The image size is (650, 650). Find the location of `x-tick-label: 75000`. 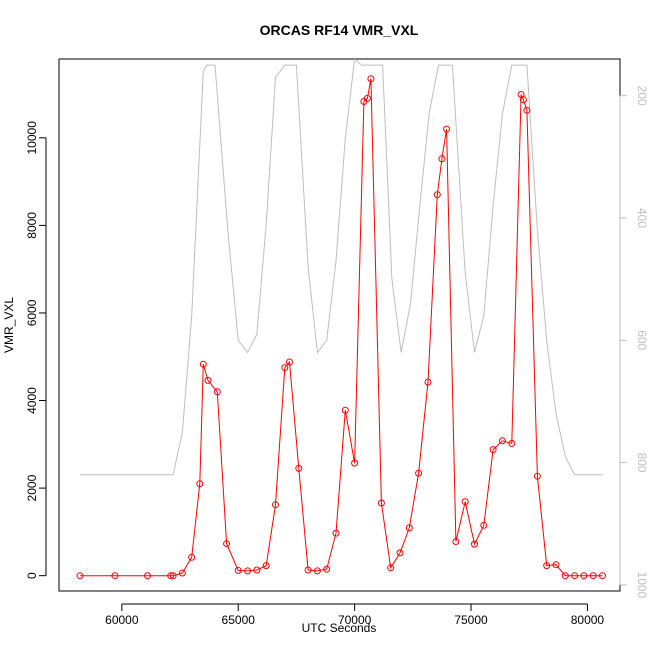

x-tick-label: 75000 is located at coordinates (471, 620).